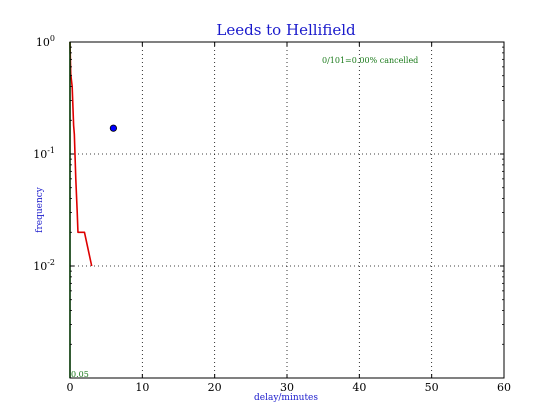 The image size is (560, 420). I want to click on y-axis-label: frequency, so click(40, 209).